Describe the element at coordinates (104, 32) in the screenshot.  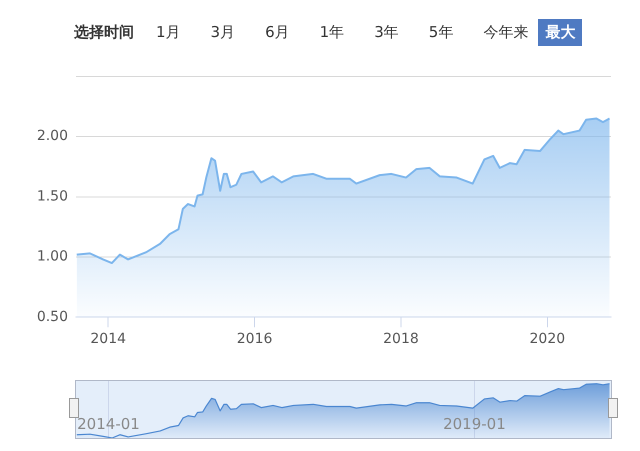
I see `text: 选择时间` at that location.